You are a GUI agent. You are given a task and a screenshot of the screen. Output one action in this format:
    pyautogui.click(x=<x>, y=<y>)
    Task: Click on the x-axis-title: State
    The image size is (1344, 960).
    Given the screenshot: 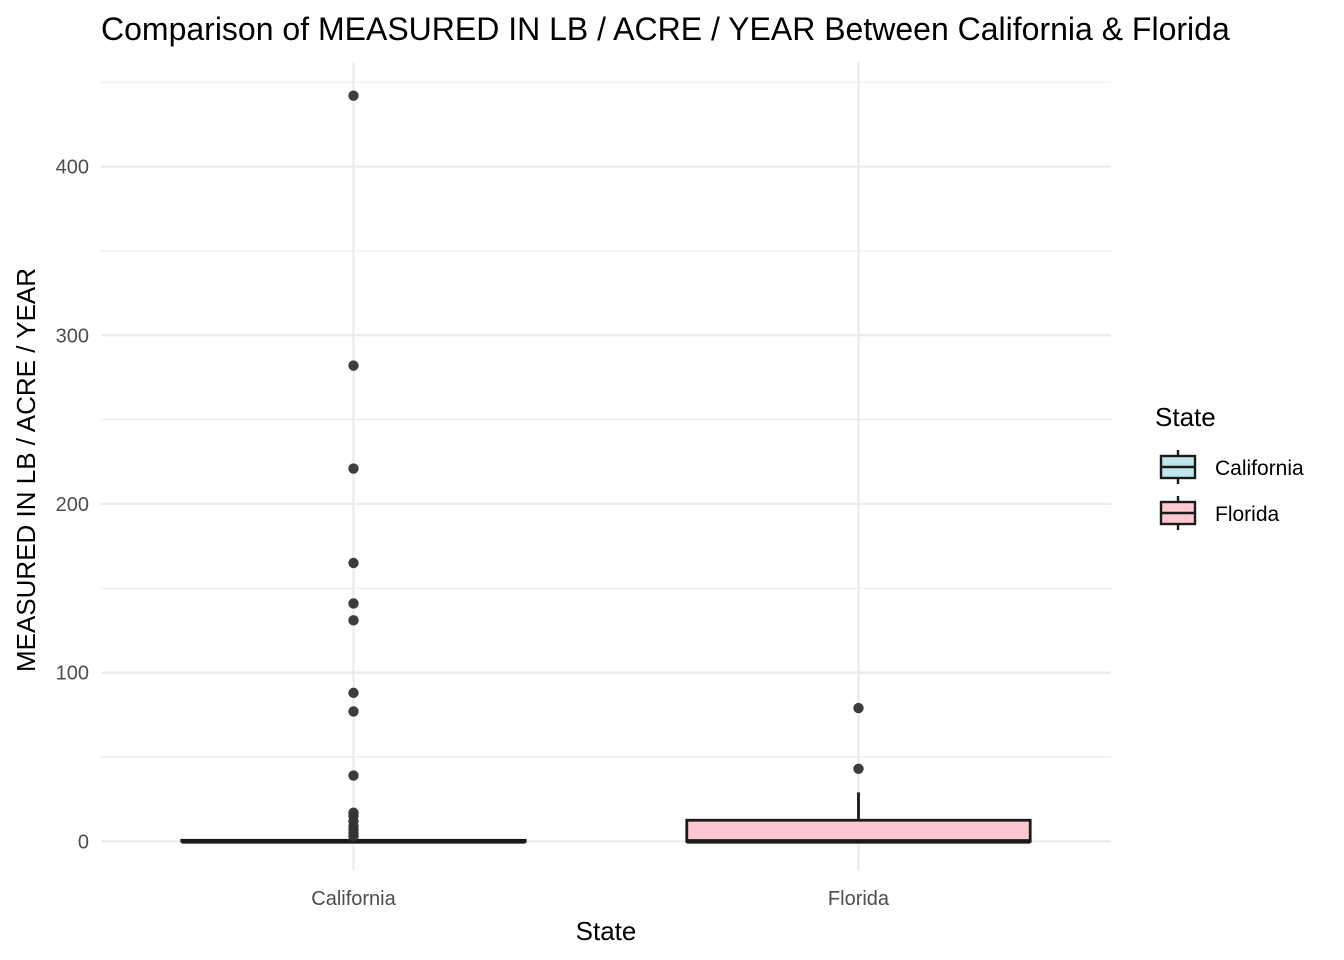 What is the action you would take?
    pyautogui.click(x=606, y=931)
    